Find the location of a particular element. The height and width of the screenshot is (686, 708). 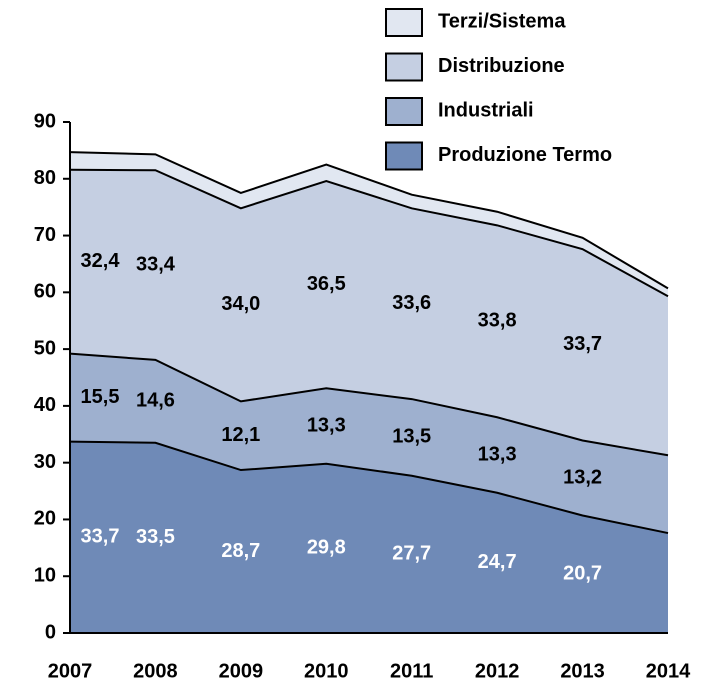

data-label: 33,8 is located at coordinates (497, 321).